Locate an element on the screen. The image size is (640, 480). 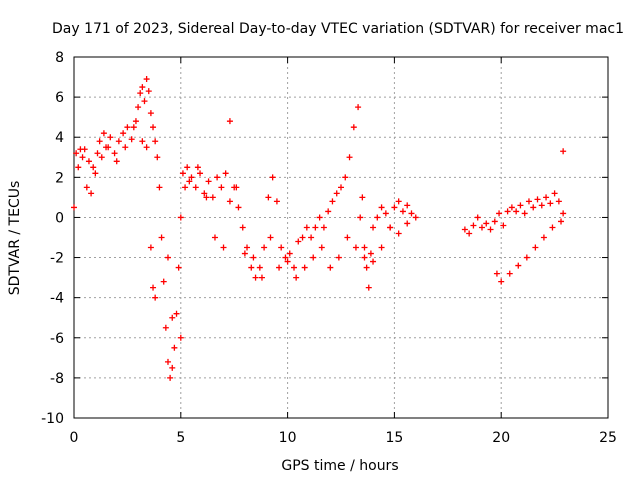
x-tick-label: 5 is located at coordinates (180, 438).